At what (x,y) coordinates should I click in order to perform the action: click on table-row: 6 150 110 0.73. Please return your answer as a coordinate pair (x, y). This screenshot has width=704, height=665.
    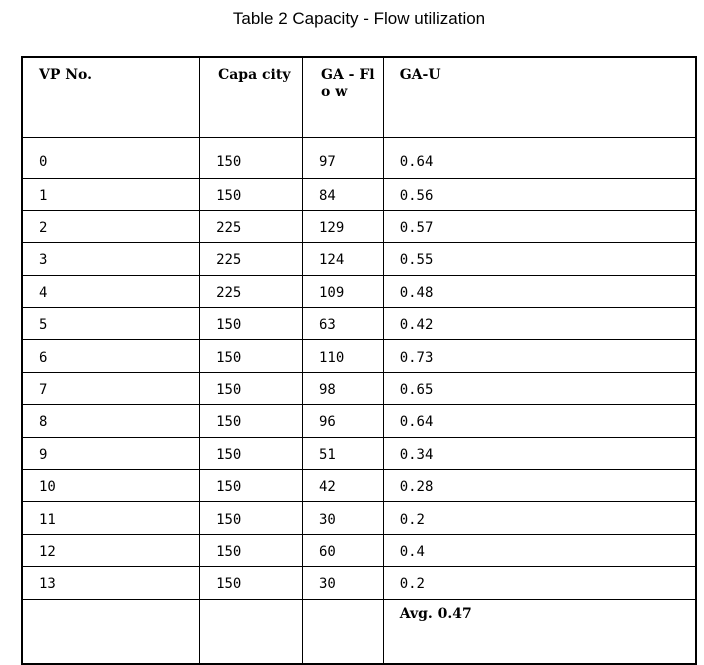
    Looking at the image, I should click on (359, 356).